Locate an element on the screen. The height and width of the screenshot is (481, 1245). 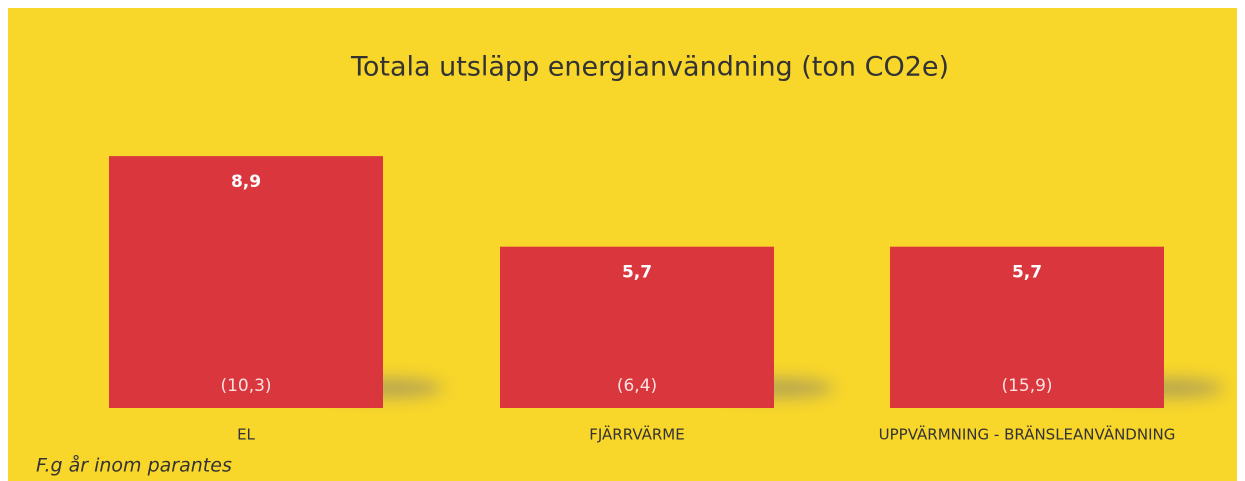
footnote: F.g år inom parantes is located at coordinates (134, 465).